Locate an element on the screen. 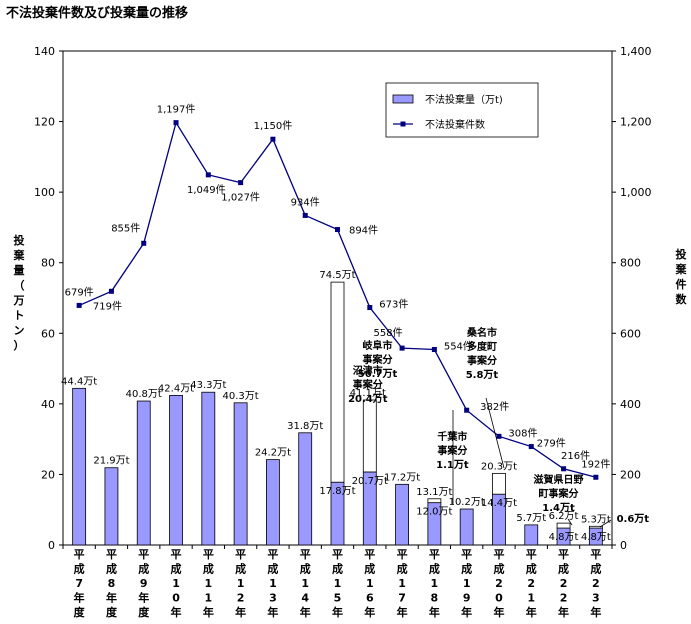 This screenshot has height=624, width=691. annotation-text: 桑名市 is located at coordinates (481, 332).